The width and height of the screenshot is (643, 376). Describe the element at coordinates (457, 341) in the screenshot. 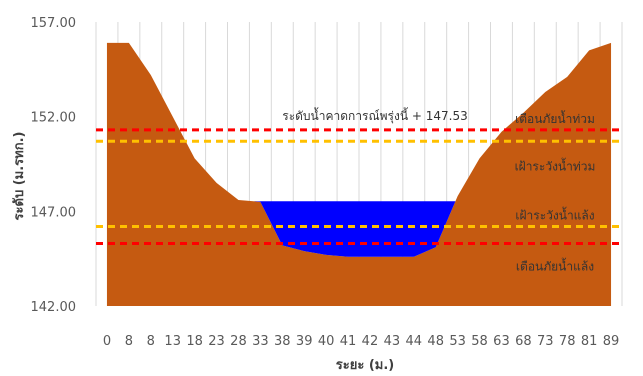

I see `x-tick-label: 53` at that location.